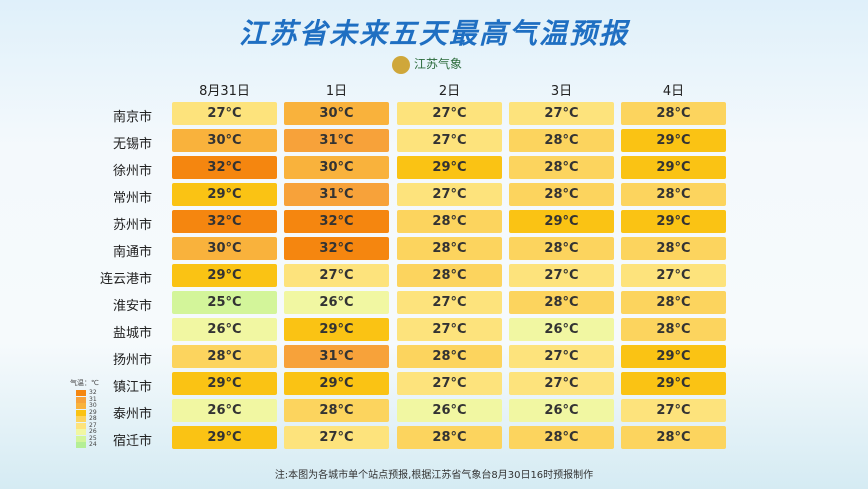 This screenshot has width=868, height=489. What do you see at coordinates (93, 399) in the screenshot?
I see `legend-label: 31` at bounding box center [93, 399].